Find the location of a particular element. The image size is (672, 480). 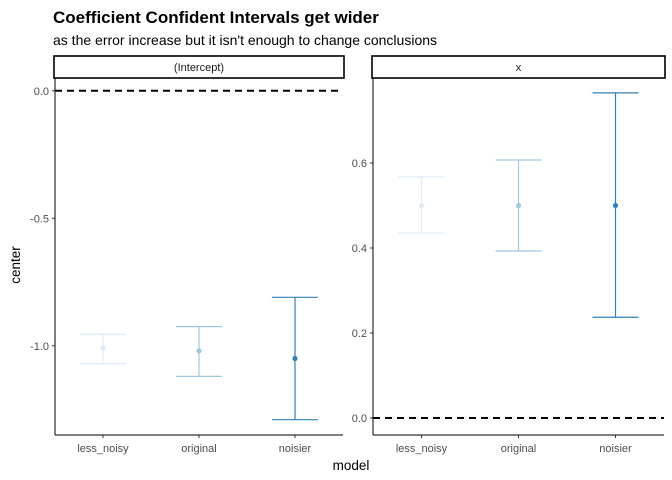

y-tick-label: -1.0 is located at coordinates (39, 347).